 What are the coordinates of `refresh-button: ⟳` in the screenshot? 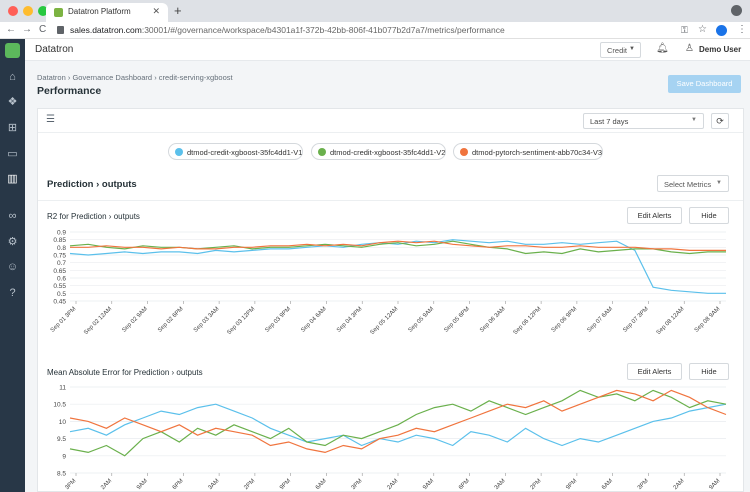 It's located at (720, 121).